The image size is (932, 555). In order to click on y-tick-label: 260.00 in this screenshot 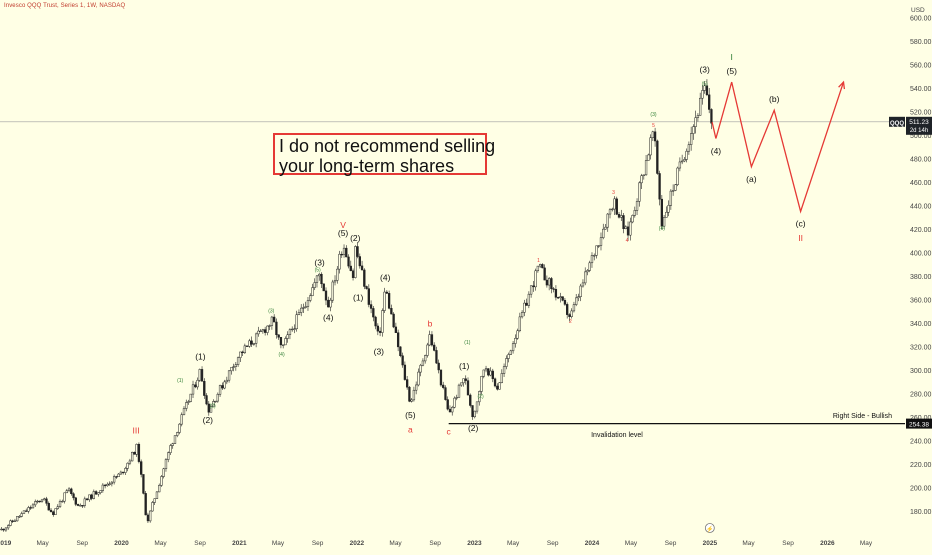, I will do `click(921, 418)`.